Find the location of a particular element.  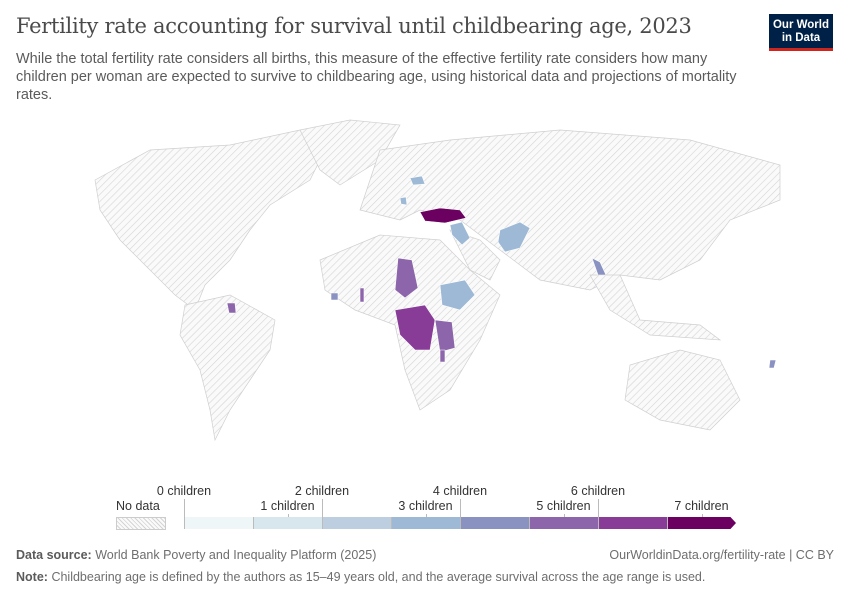

country-bosnia is located at coordinates (403, 201).